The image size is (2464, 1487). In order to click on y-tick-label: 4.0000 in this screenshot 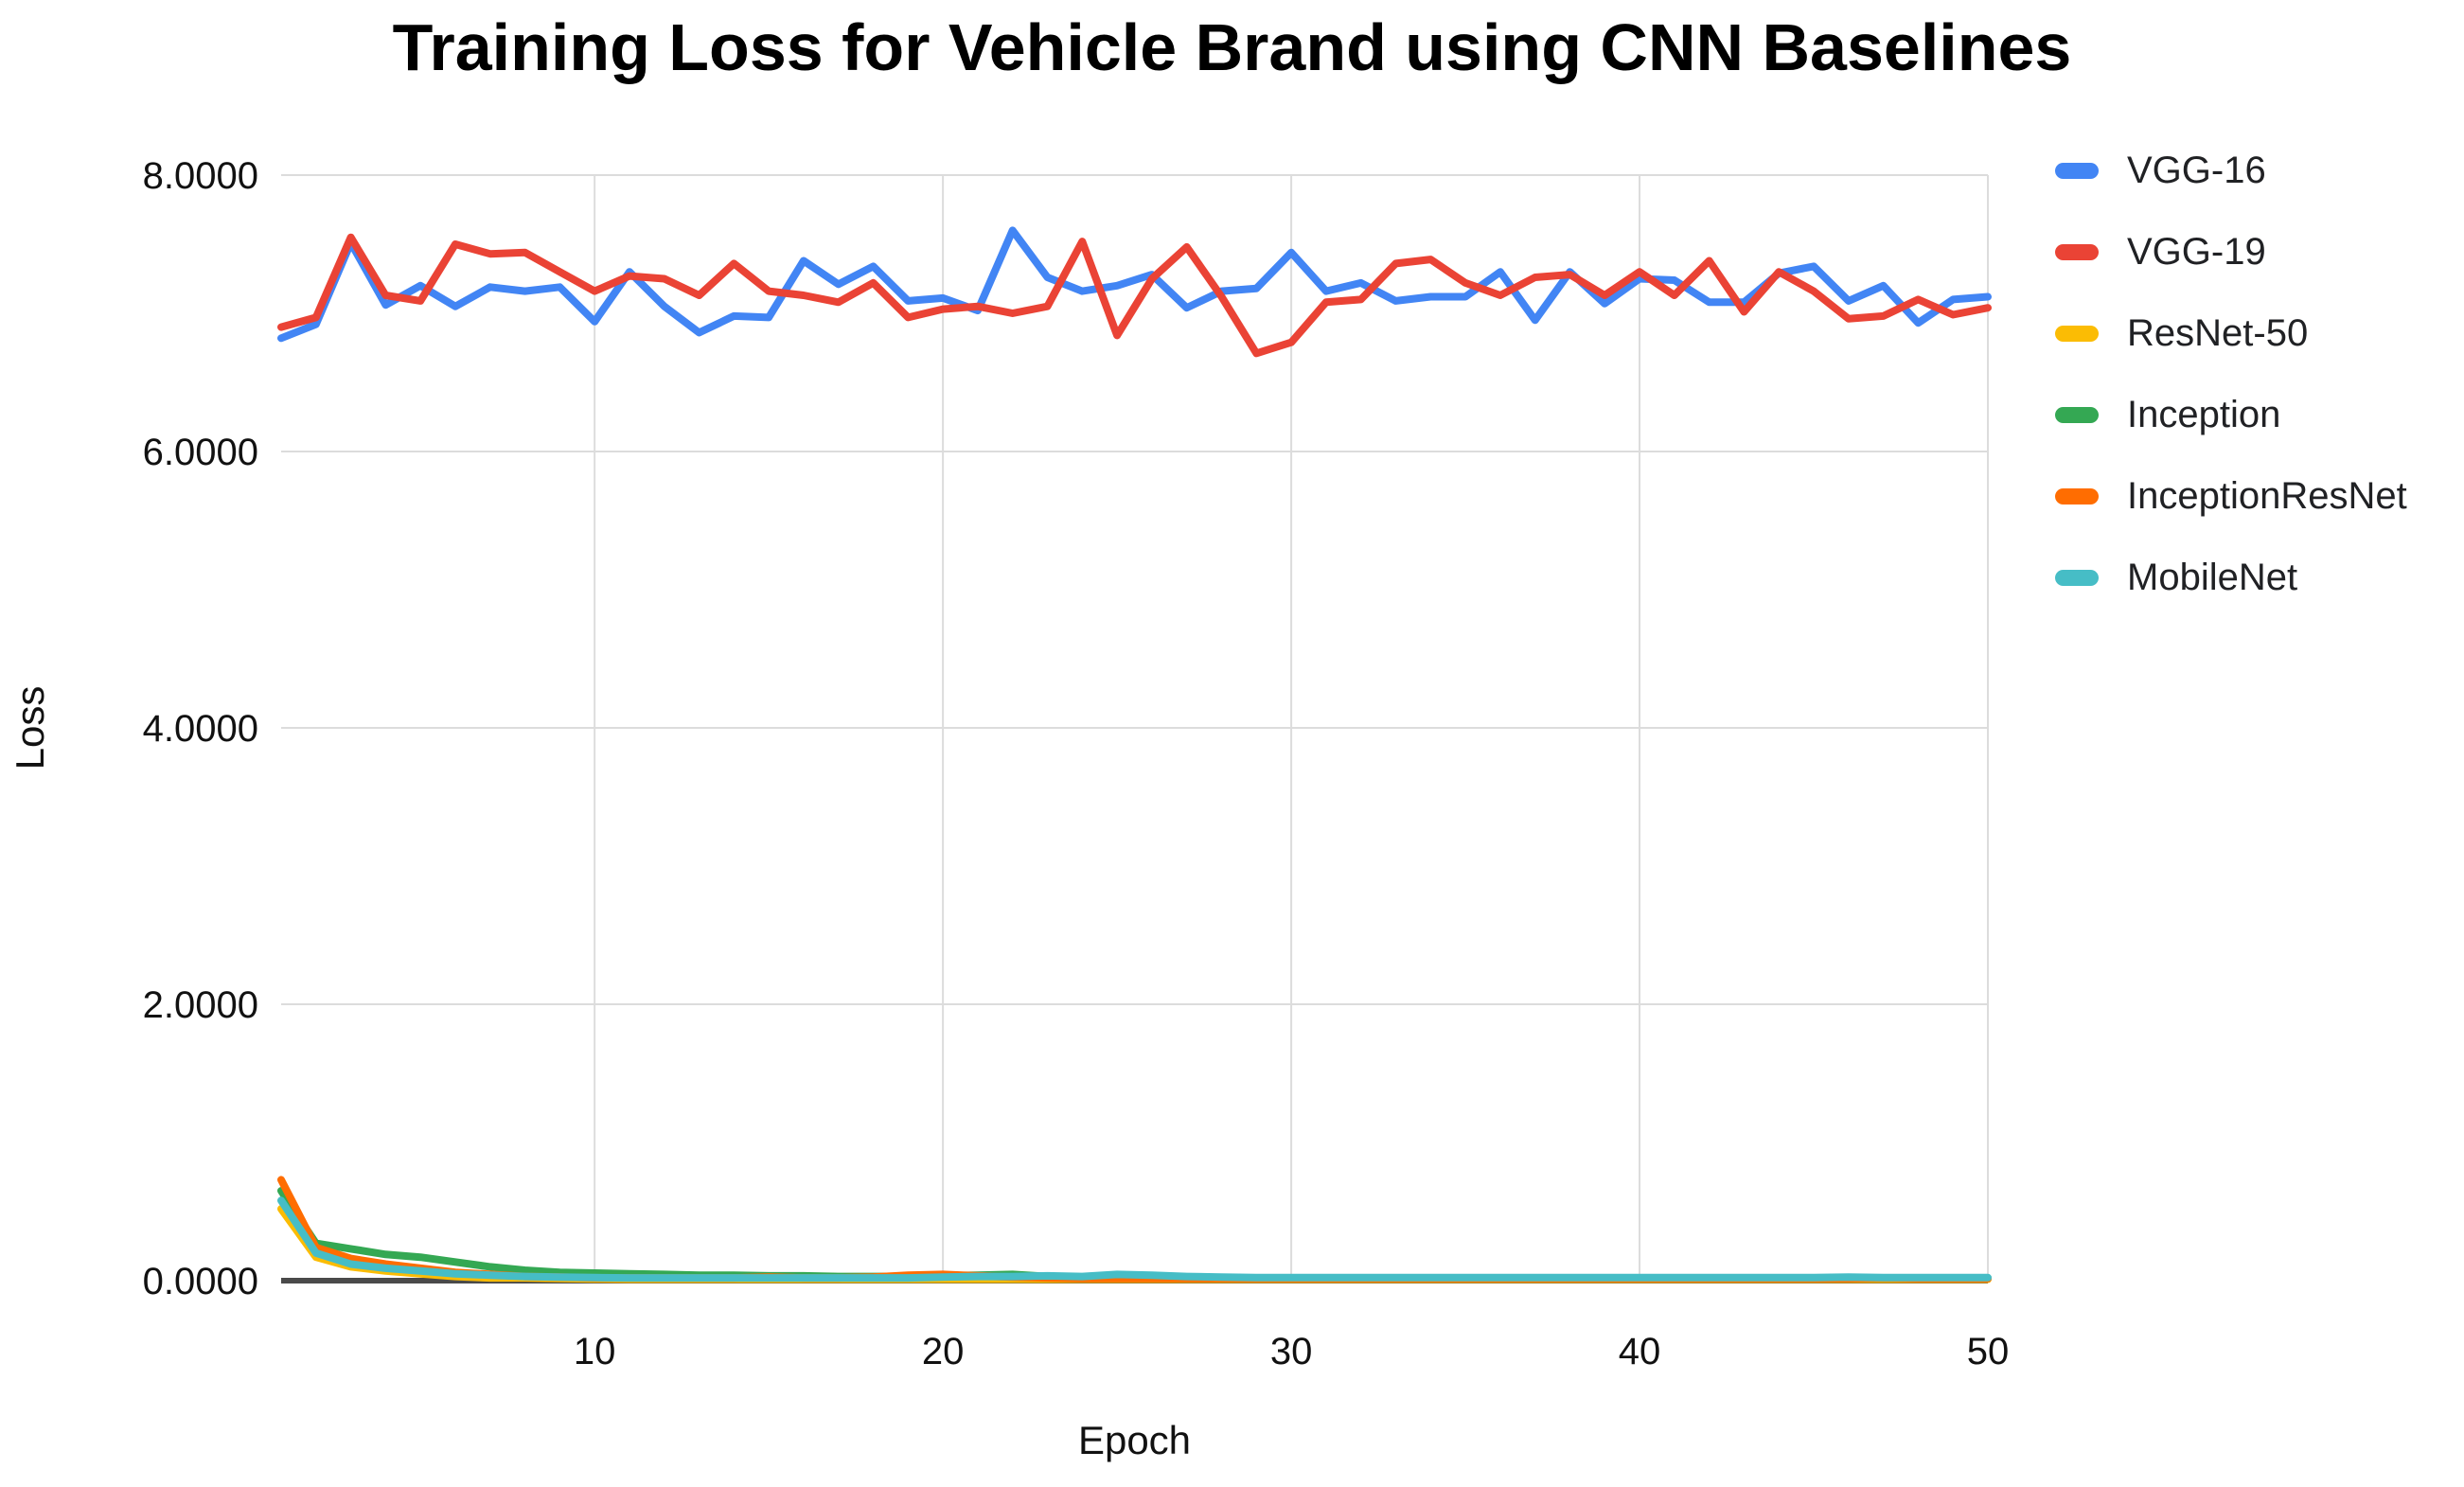, I will do `click(200, 729)`.